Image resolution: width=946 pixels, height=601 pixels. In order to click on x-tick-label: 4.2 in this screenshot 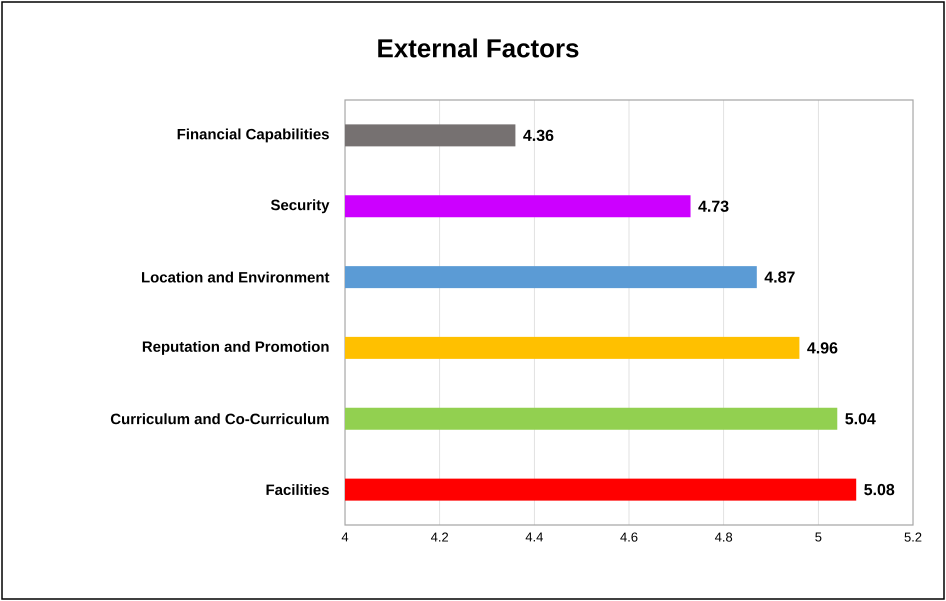, I will do `click(439, 537)`.